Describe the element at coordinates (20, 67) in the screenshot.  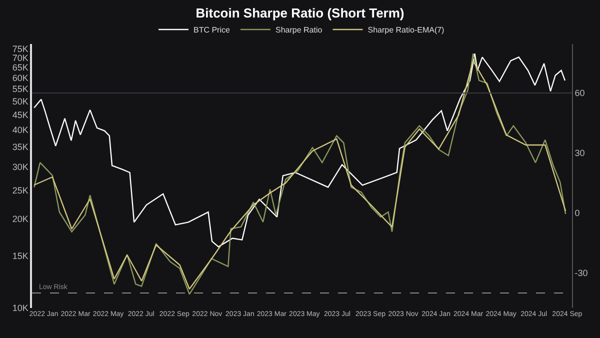
I see `y-tick-label: 65K` at that location.